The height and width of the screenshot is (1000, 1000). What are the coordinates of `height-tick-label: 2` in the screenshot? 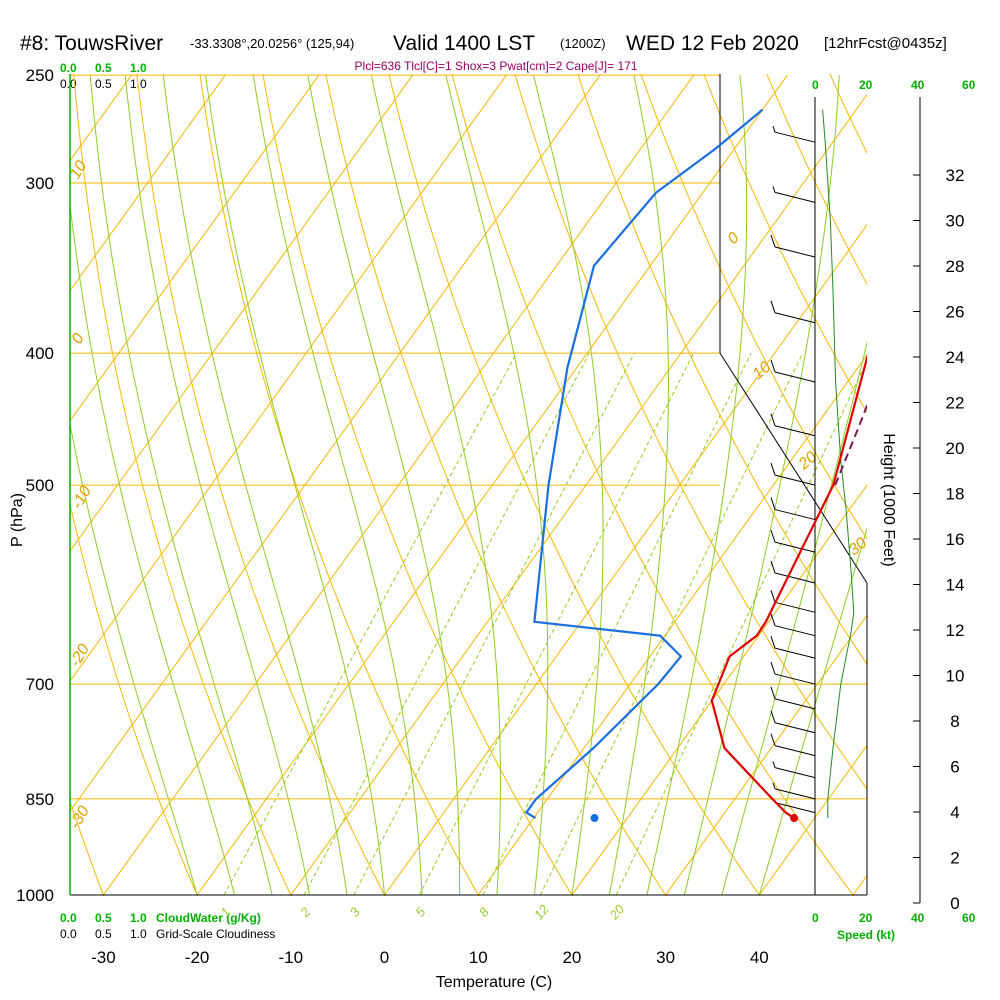 It's located at (954, 858).